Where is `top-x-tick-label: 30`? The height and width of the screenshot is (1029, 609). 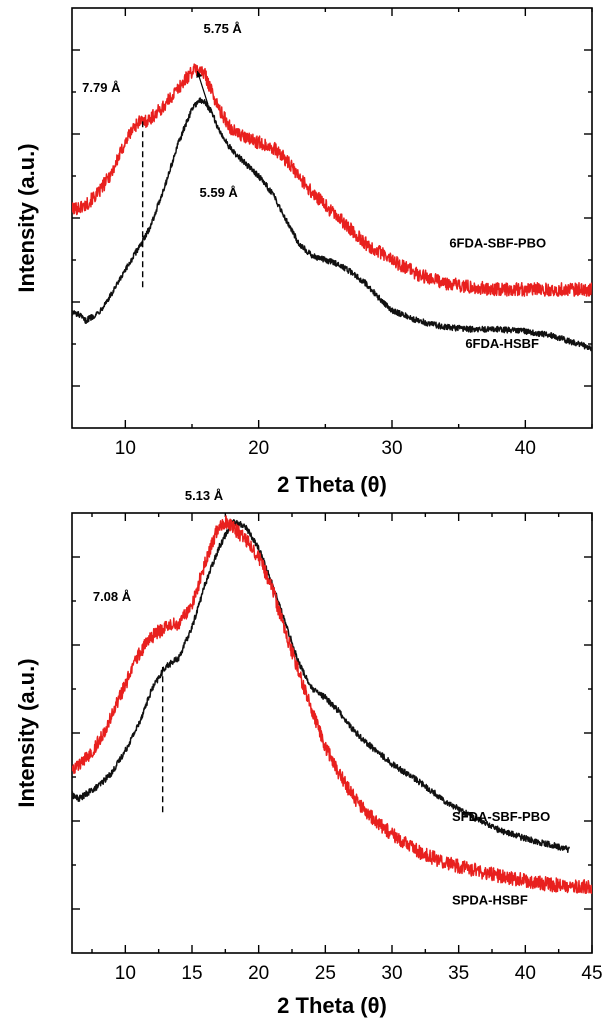
top-x-tick-label: 30 is located at coordinates (391, 448).